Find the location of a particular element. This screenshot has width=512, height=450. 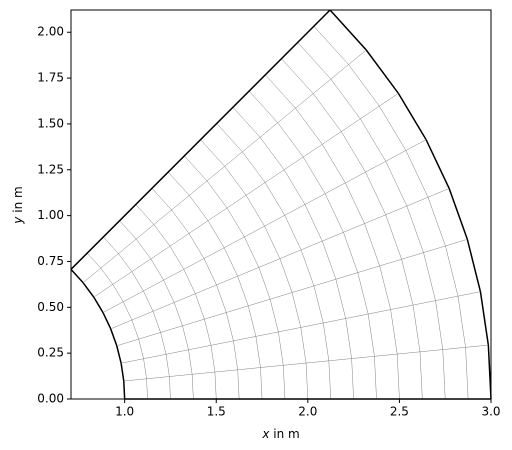

y-tick-label: 2.00 is located at coordinates (50, 32).